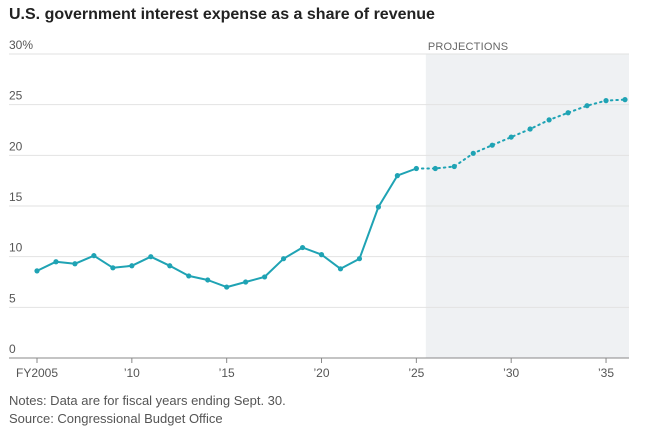 Image resolution: width=657 pixels, height=436 pixels. Describe the element at coordinates (511, 373) in the screenshot. I see `x-tick-label: ’30` at that location.